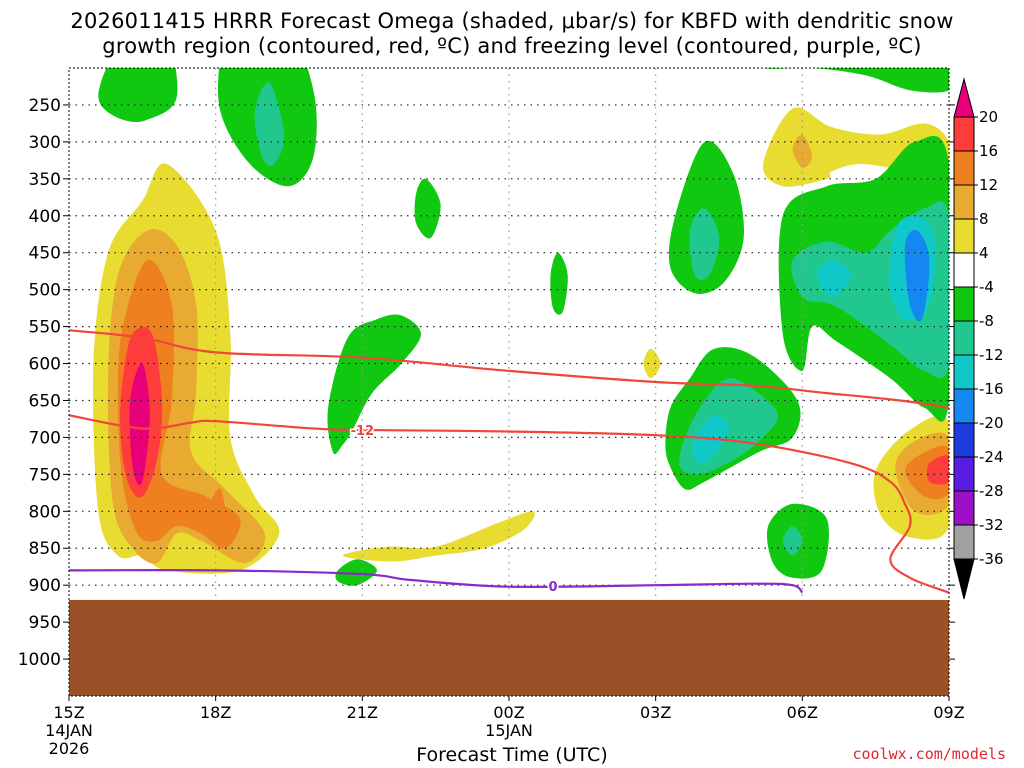  I want to click on colorbar-label: 20, so click(988, 117).